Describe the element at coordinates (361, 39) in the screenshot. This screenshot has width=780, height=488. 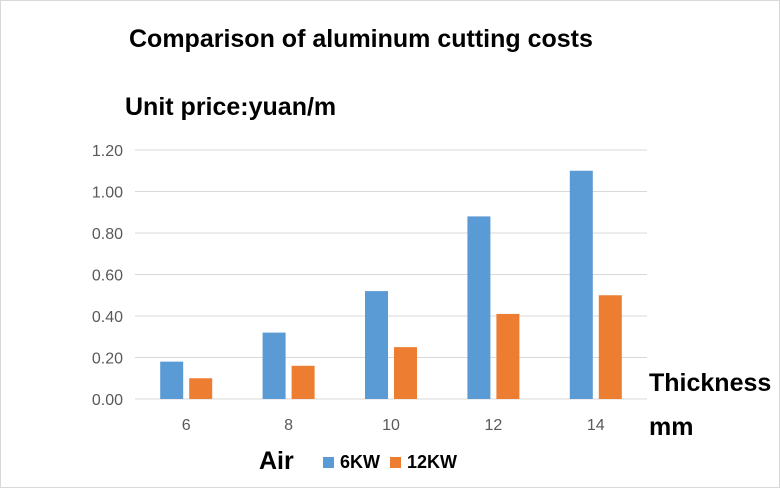
I see `chart-title: Comparison of aluminum cutting costs` at that location.